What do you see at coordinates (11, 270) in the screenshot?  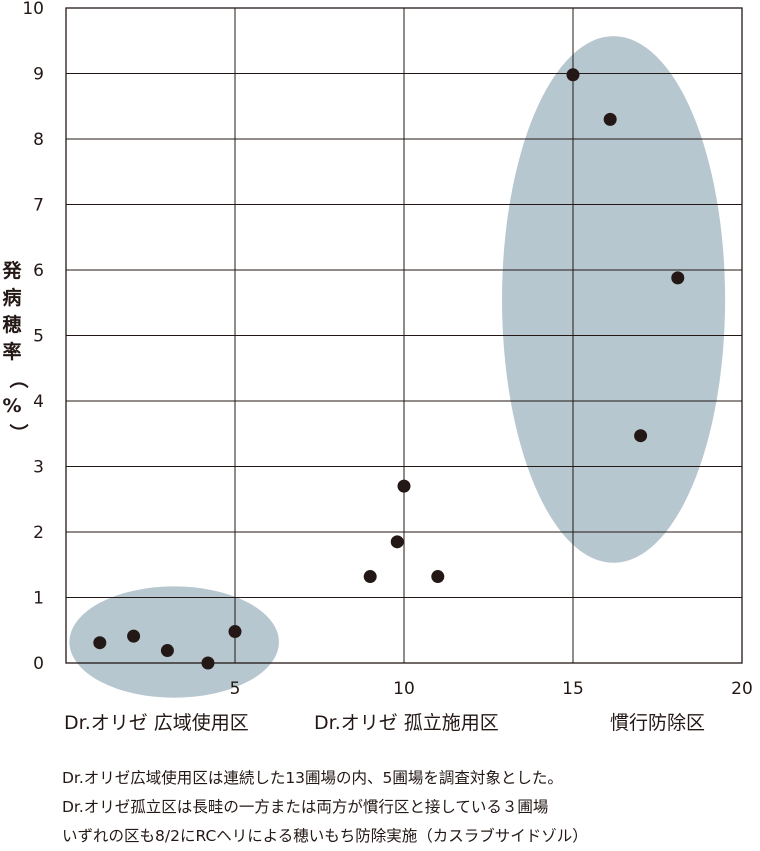 I see `y-axis-label-char: 発` at bounding box center [11, 270].